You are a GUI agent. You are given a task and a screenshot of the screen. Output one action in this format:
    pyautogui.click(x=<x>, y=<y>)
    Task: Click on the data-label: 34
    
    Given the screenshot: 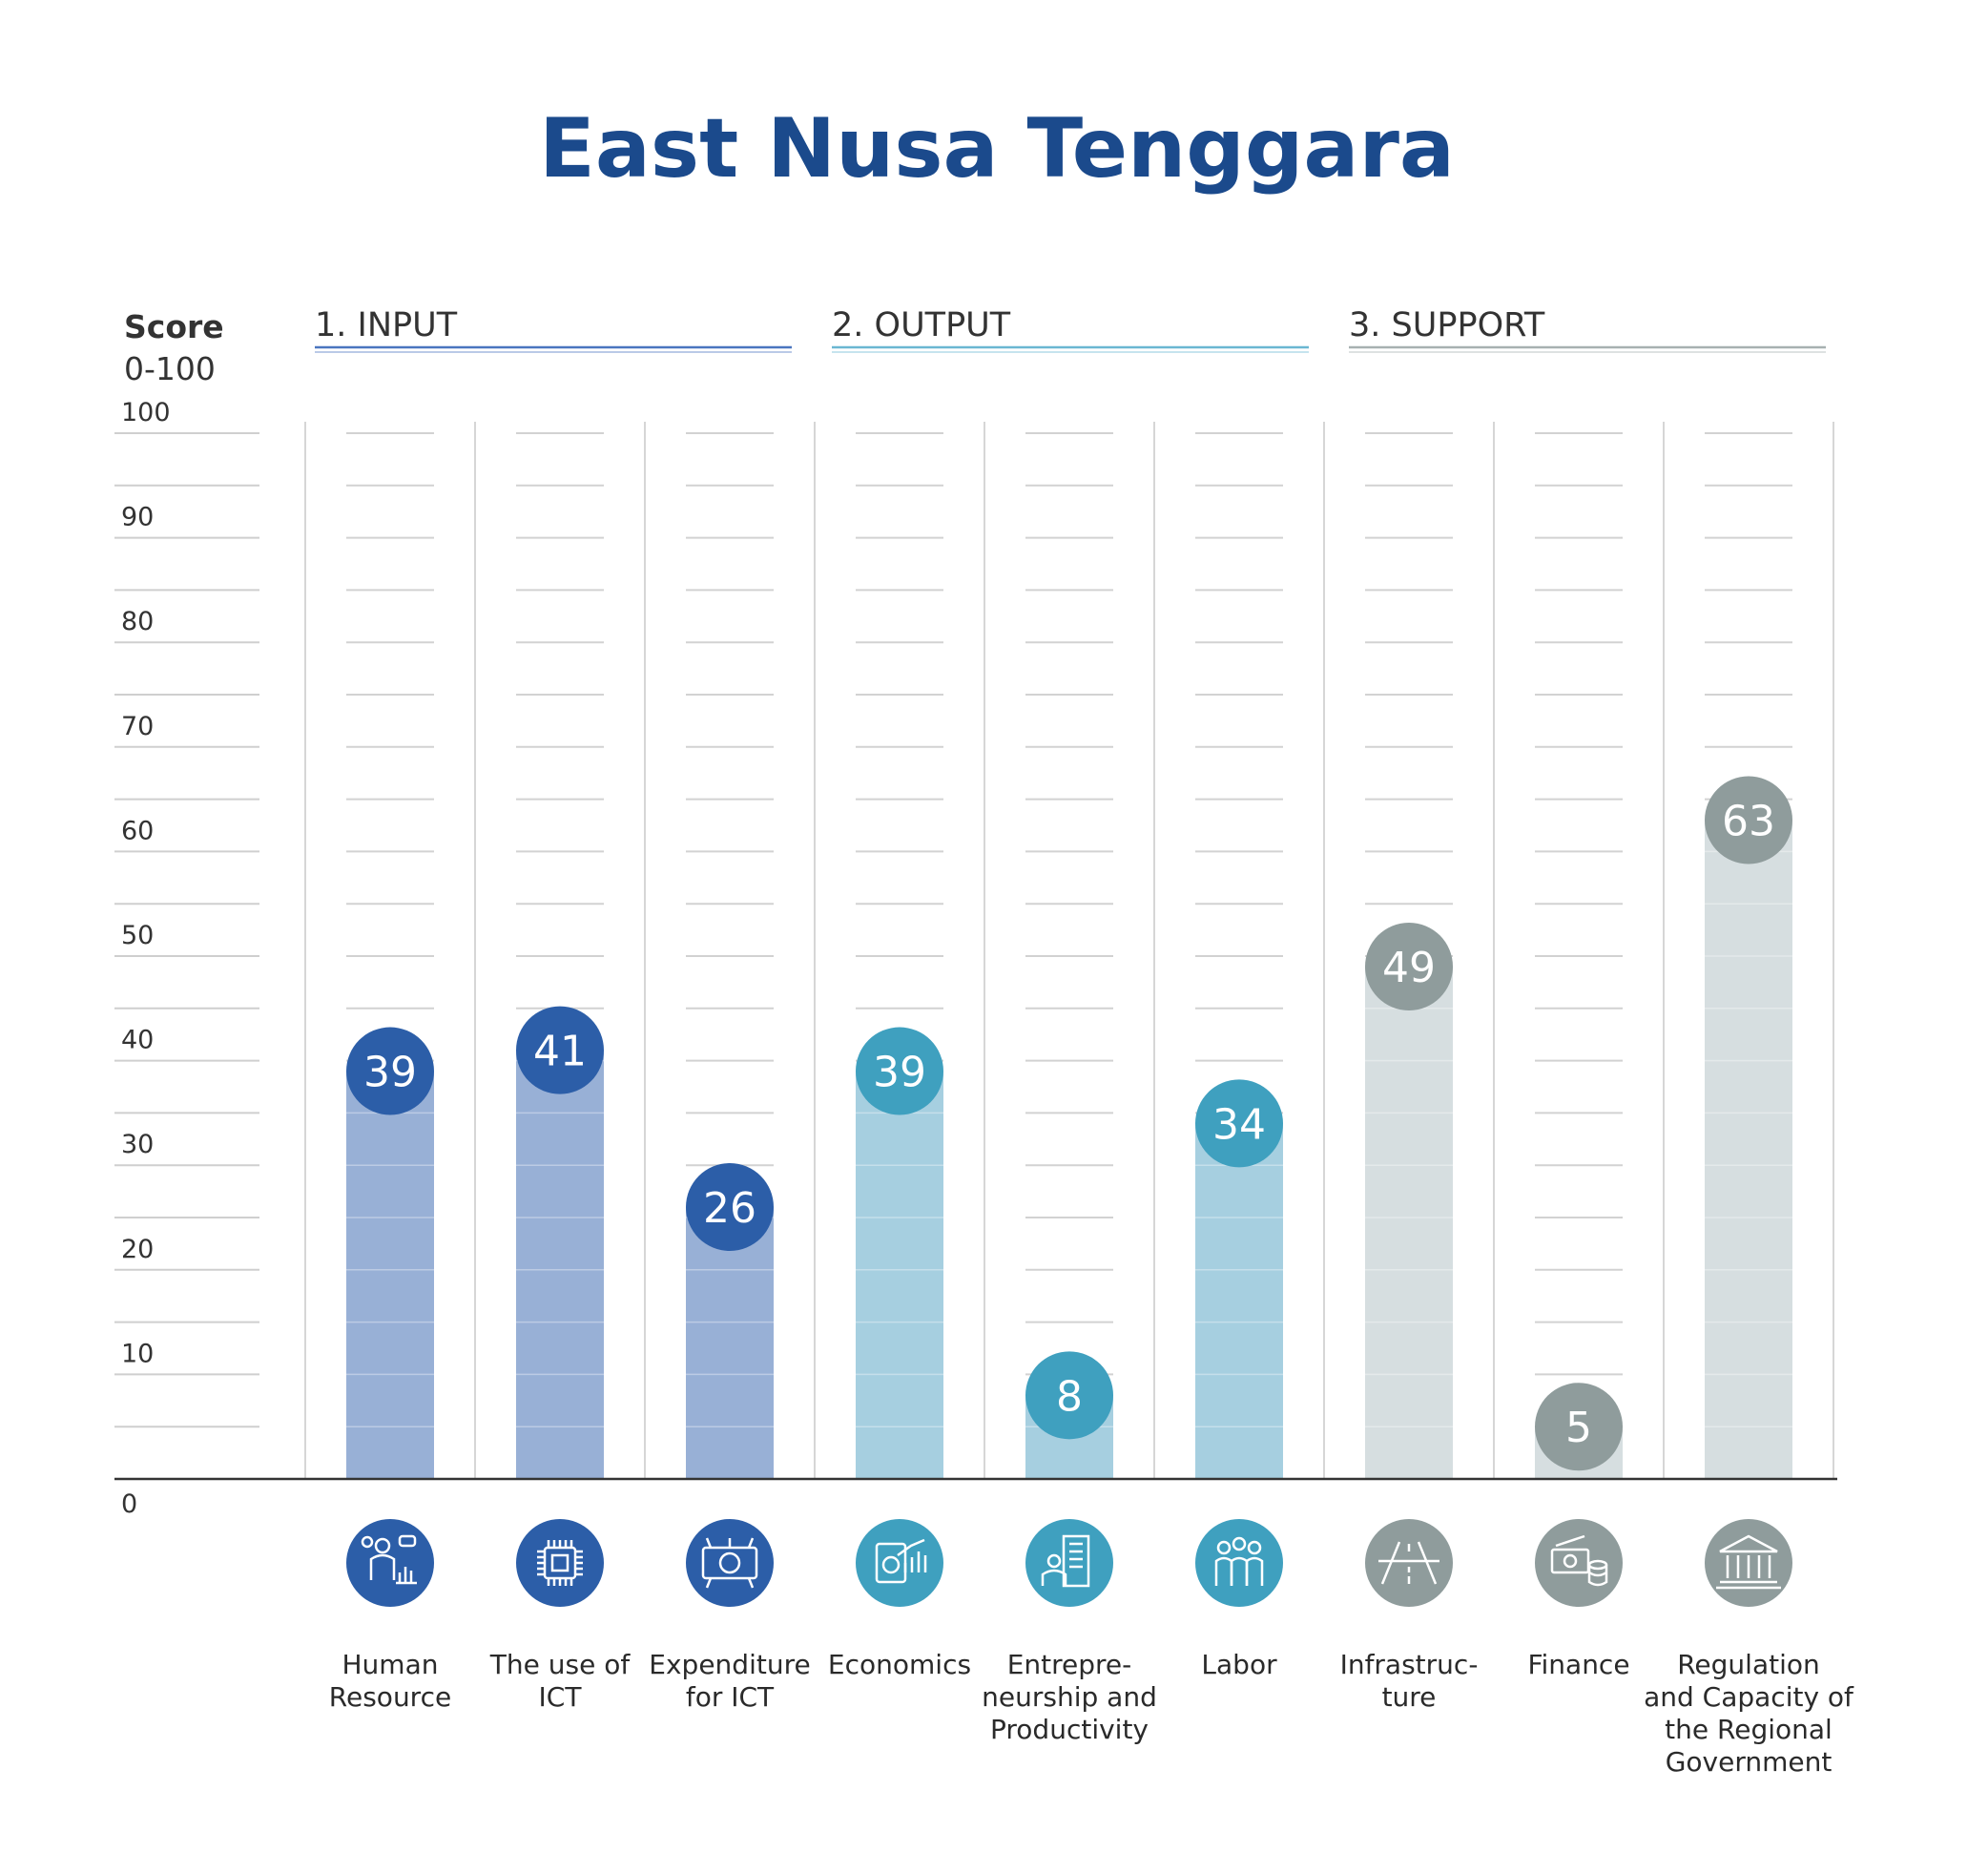 What is the action you would take?
    pyautogui.click(x=1239, y=1124)
    